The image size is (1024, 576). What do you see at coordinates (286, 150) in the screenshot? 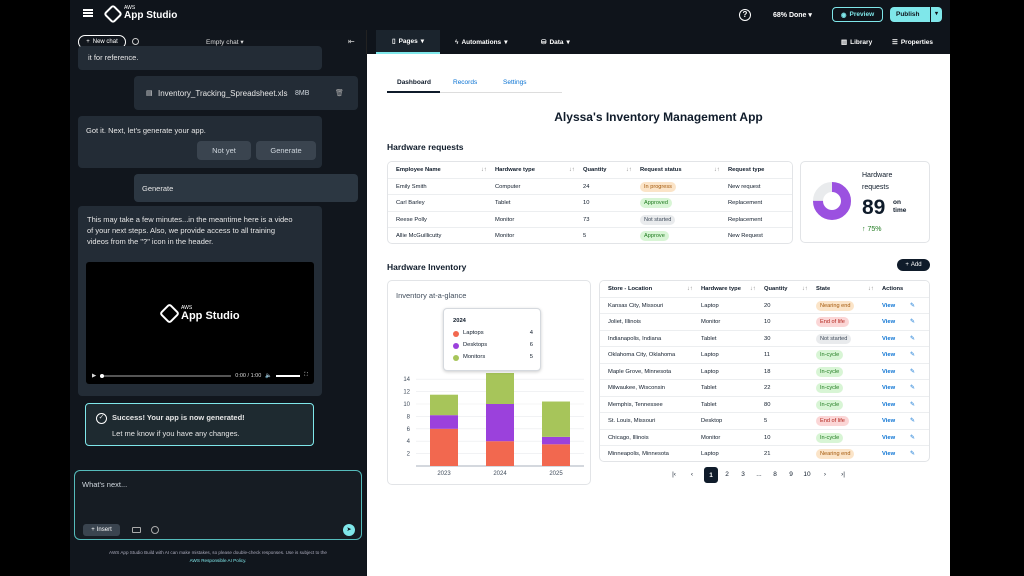
I see `generate-button: Generate` at bounding box center [286, 150].